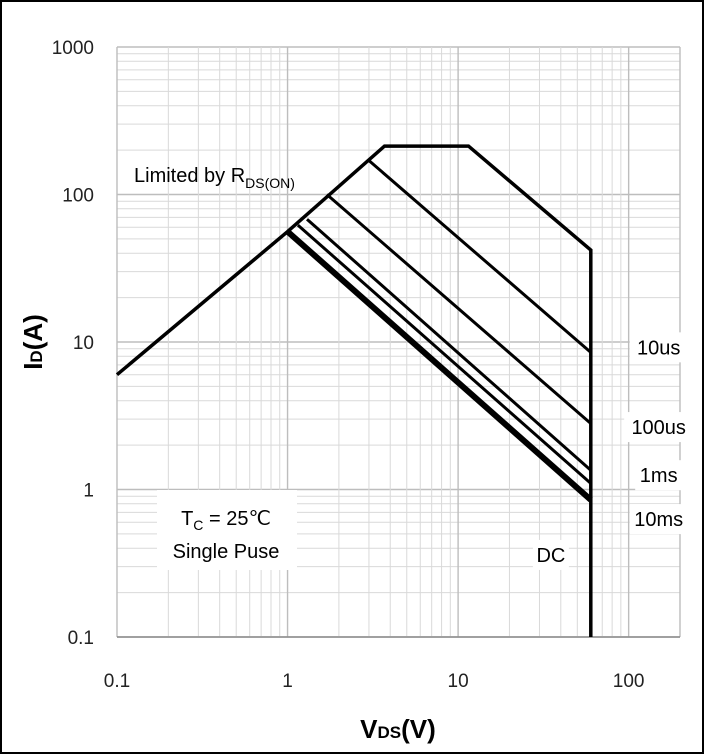  Describe the element at coordinates (458, 681) in the screenshot. I see `x-tick-label: 10` at that location.